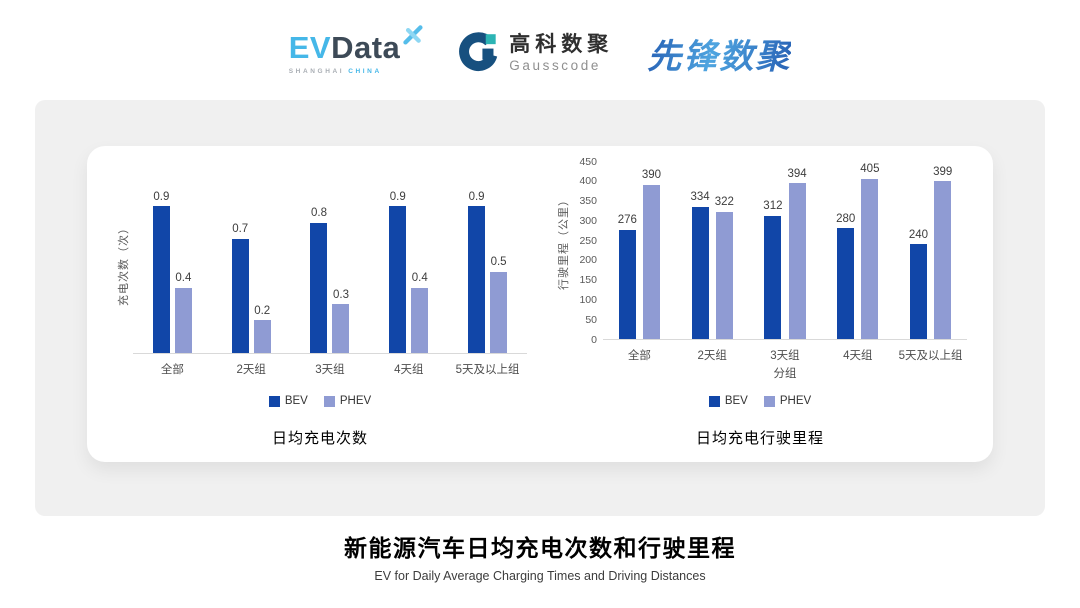 The height and width of the screenshot is (608, 1080). Describe the element at coordinates (310, 47) in the screenshot. I see `evdata-ev-text: EV` at that location.